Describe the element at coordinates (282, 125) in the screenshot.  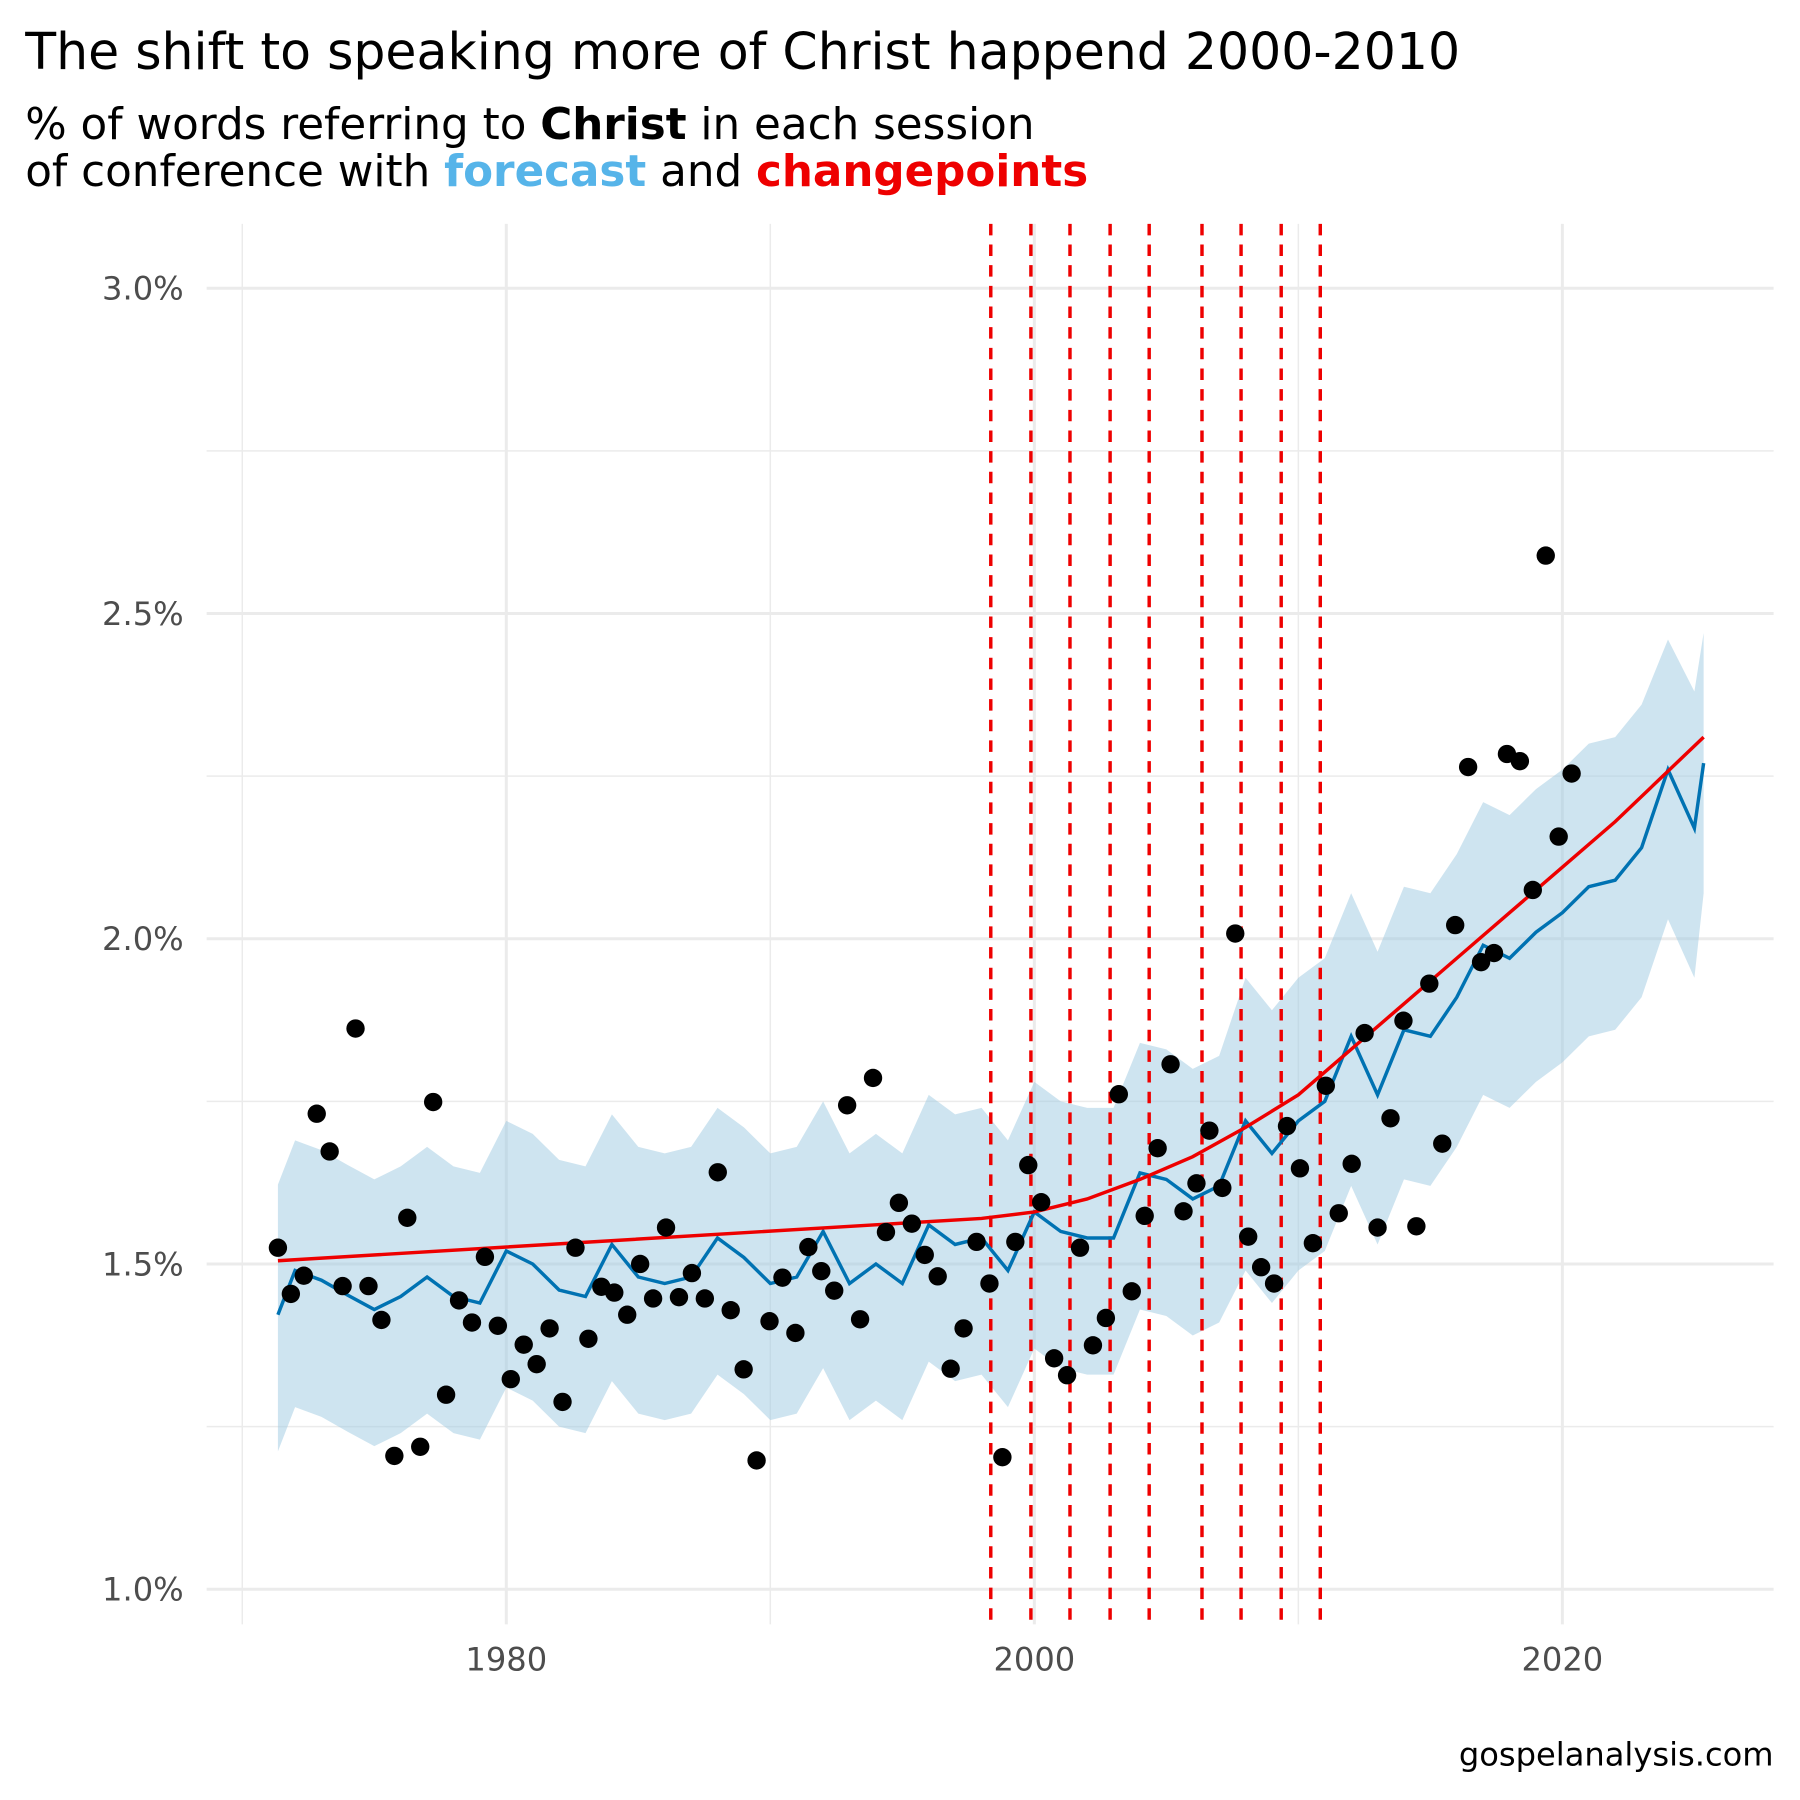
I see `subtitle-text: % of words referring to` at that location.